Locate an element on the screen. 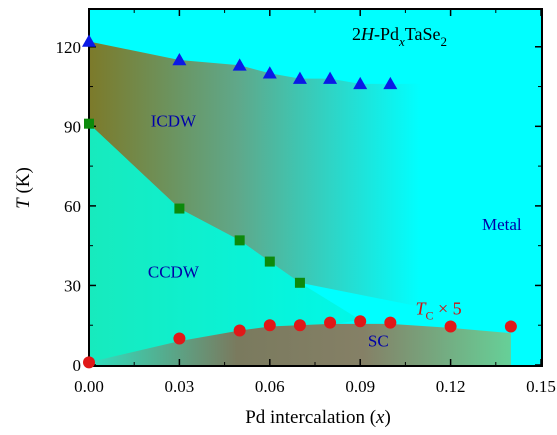 This screenshot has height=435, width=557. compound-sub-2: 2 is located at coordinates (444, 41).